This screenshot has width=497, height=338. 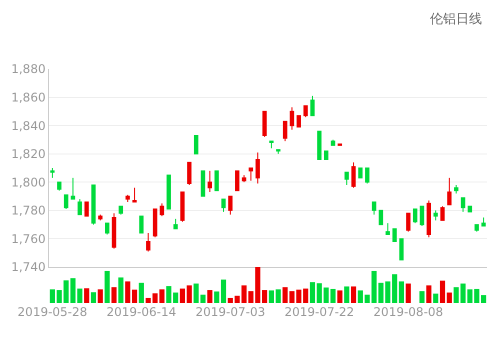 I want to click on x-tick-label: 2019-07-22, so click(x=319, y=312).